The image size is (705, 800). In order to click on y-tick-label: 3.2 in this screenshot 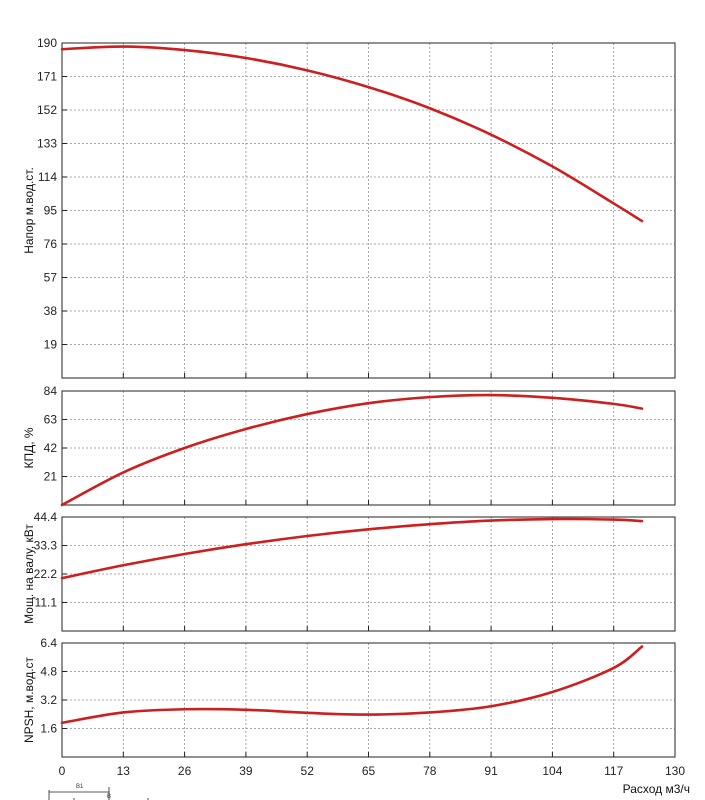, I will do `click(48, 700)`.